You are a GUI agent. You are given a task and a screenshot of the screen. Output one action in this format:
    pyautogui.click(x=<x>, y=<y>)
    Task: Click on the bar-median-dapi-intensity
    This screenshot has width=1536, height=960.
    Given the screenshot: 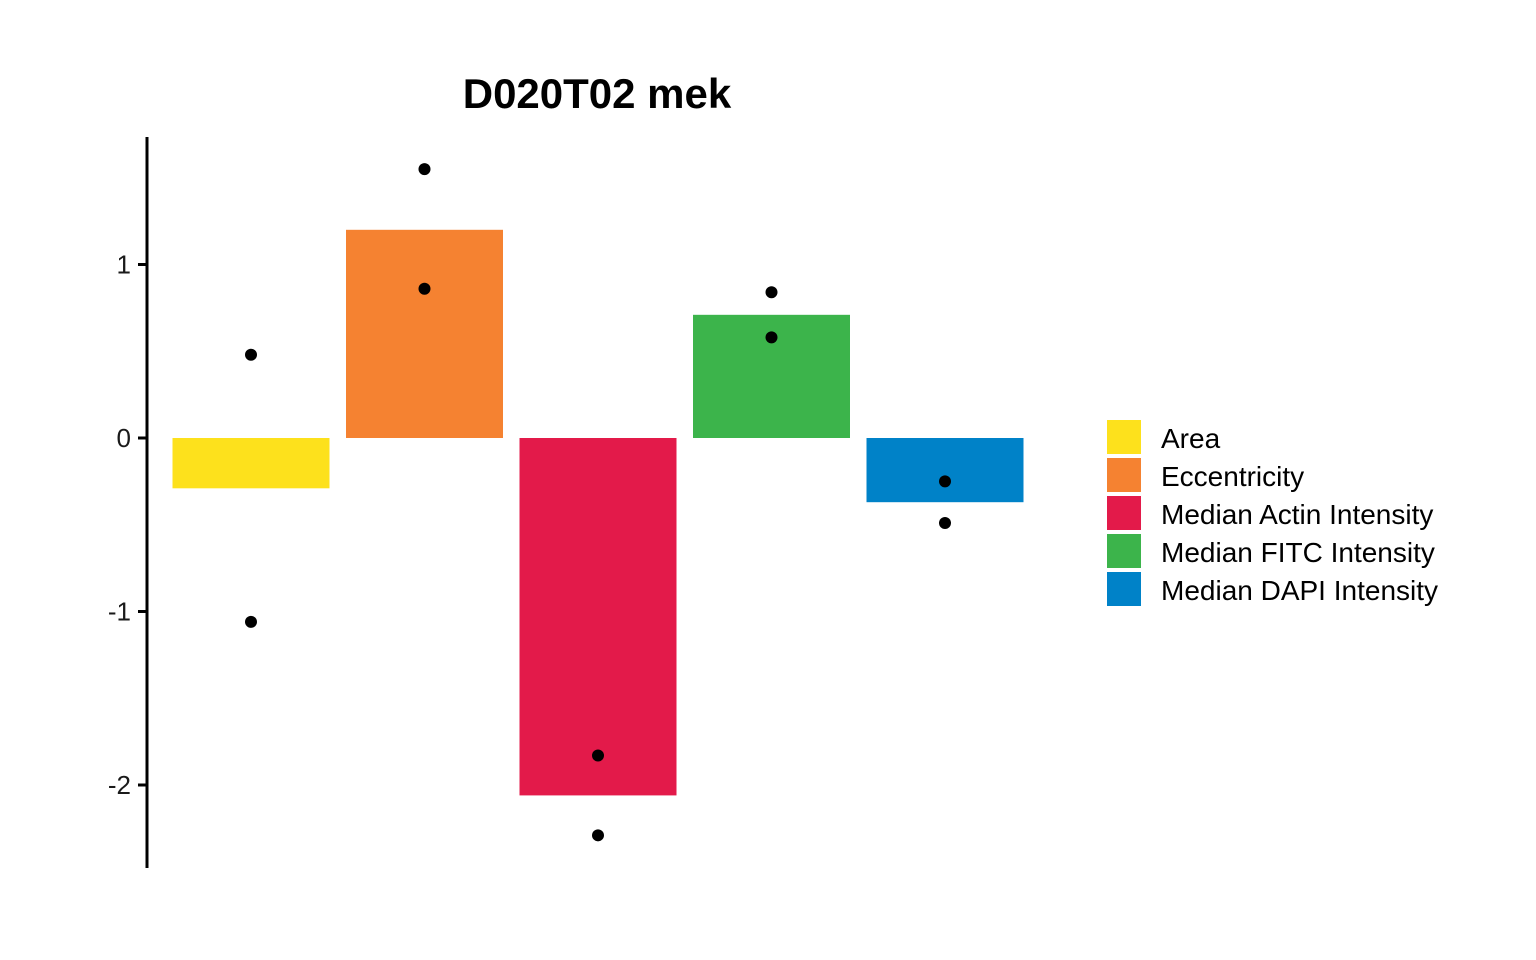 What is the action you would take?
    pyautogui.click(x=945, y=470)
    